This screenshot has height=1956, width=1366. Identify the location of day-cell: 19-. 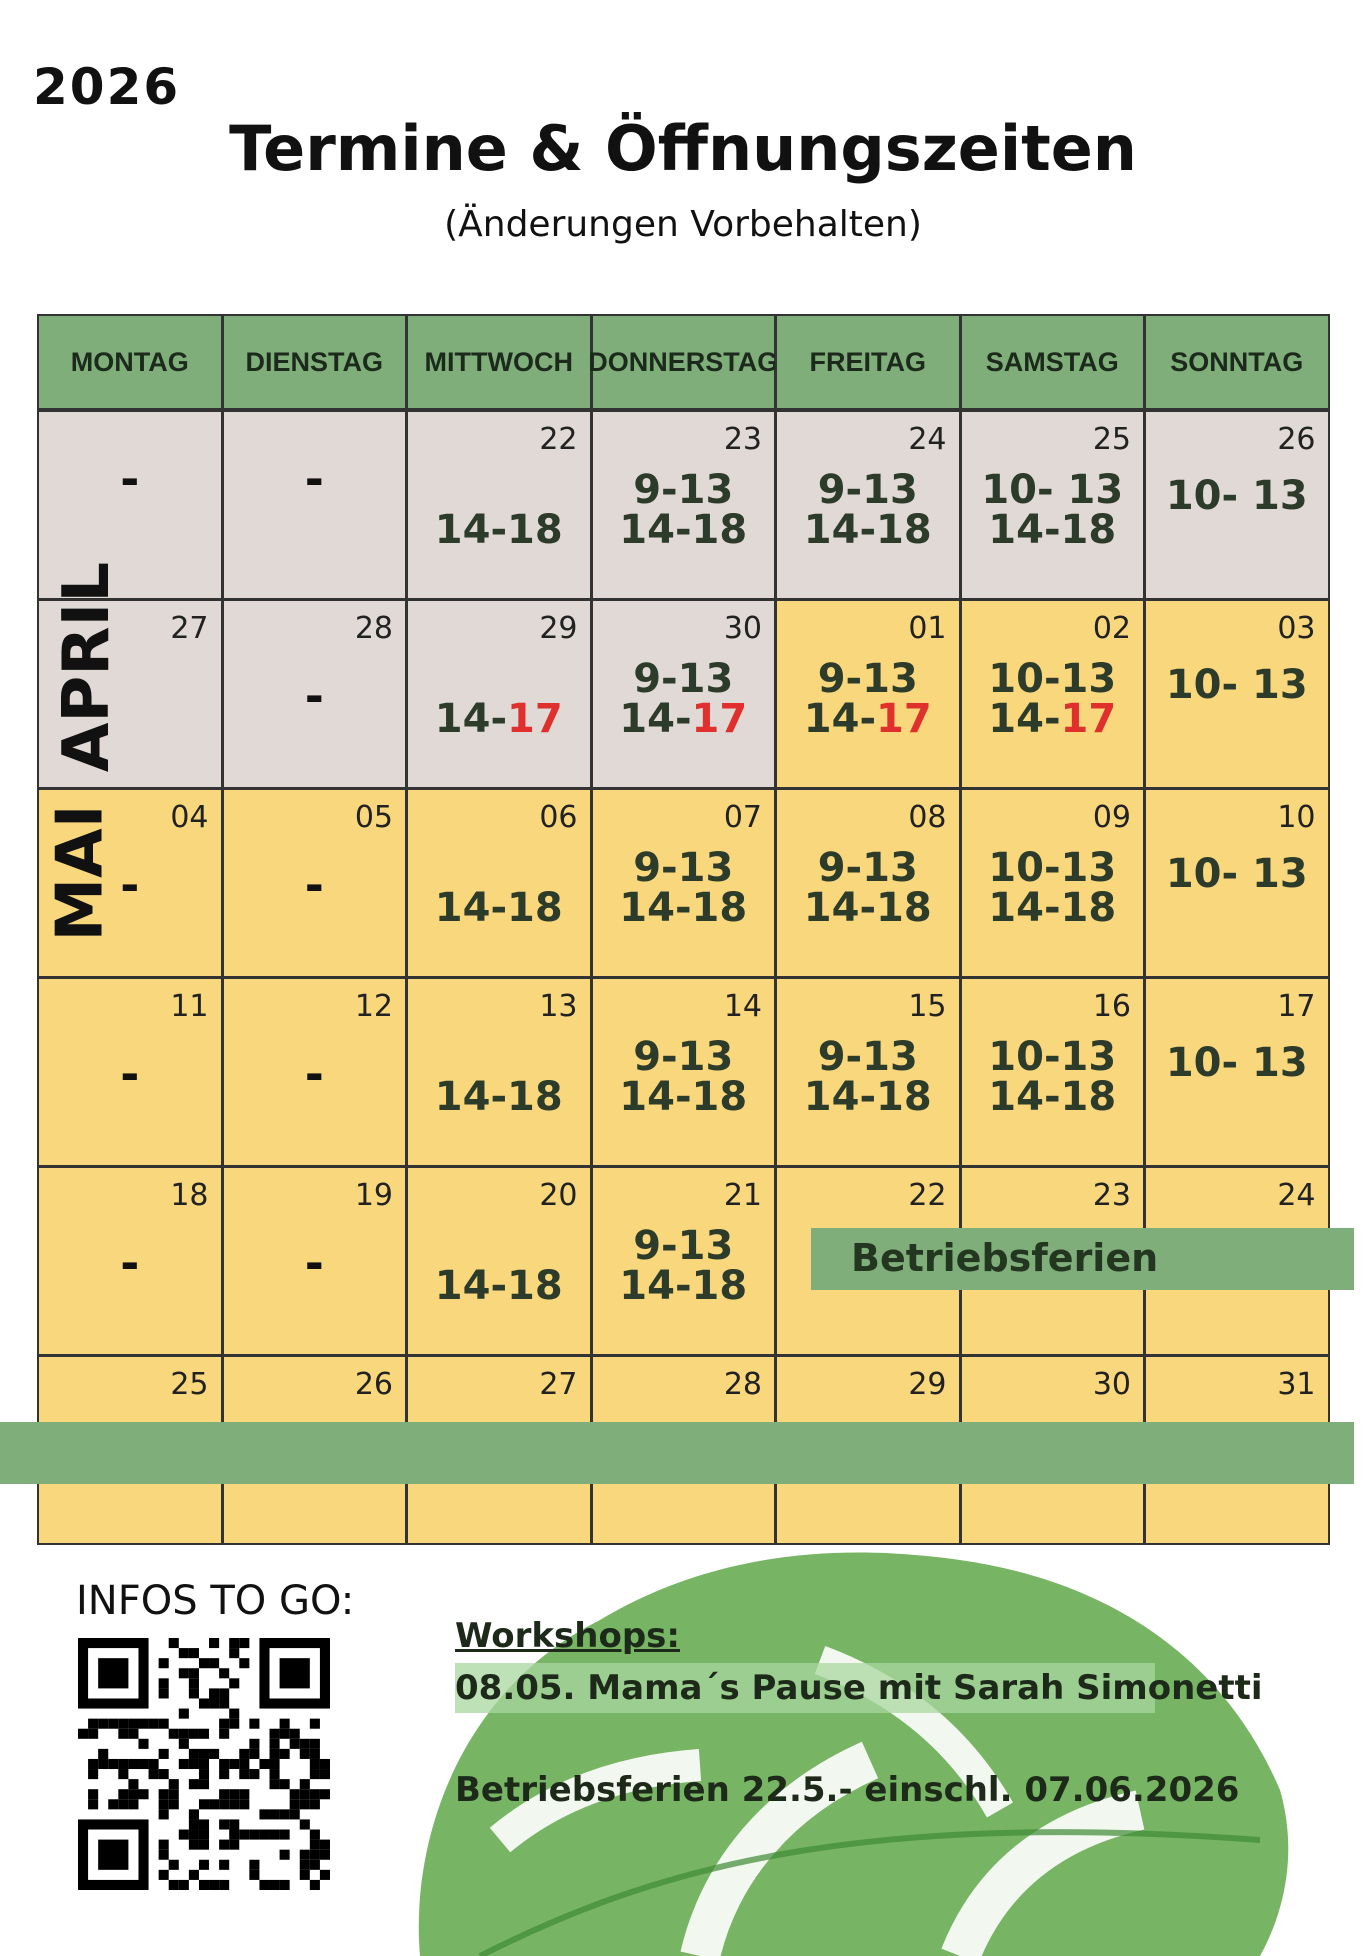
(314, 1261).